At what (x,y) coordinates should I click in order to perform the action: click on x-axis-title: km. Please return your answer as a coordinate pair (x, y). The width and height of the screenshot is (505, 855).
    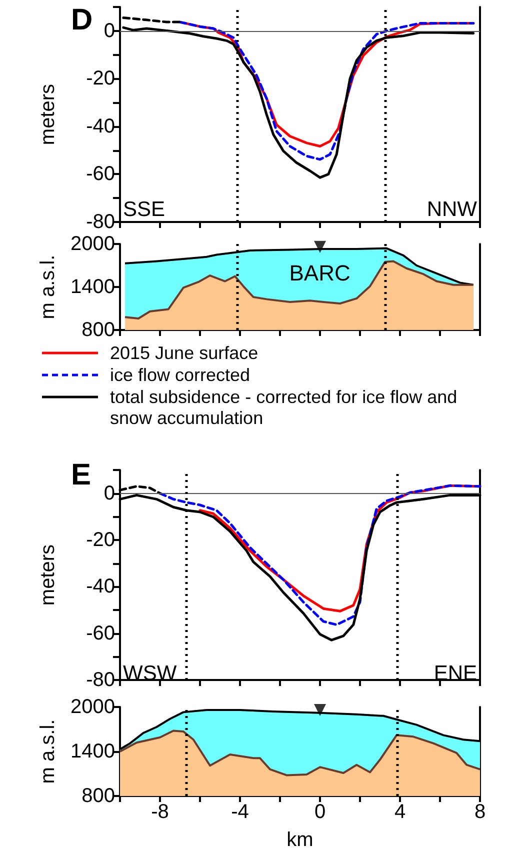
    Looking at the image, I should click on (300, 840).